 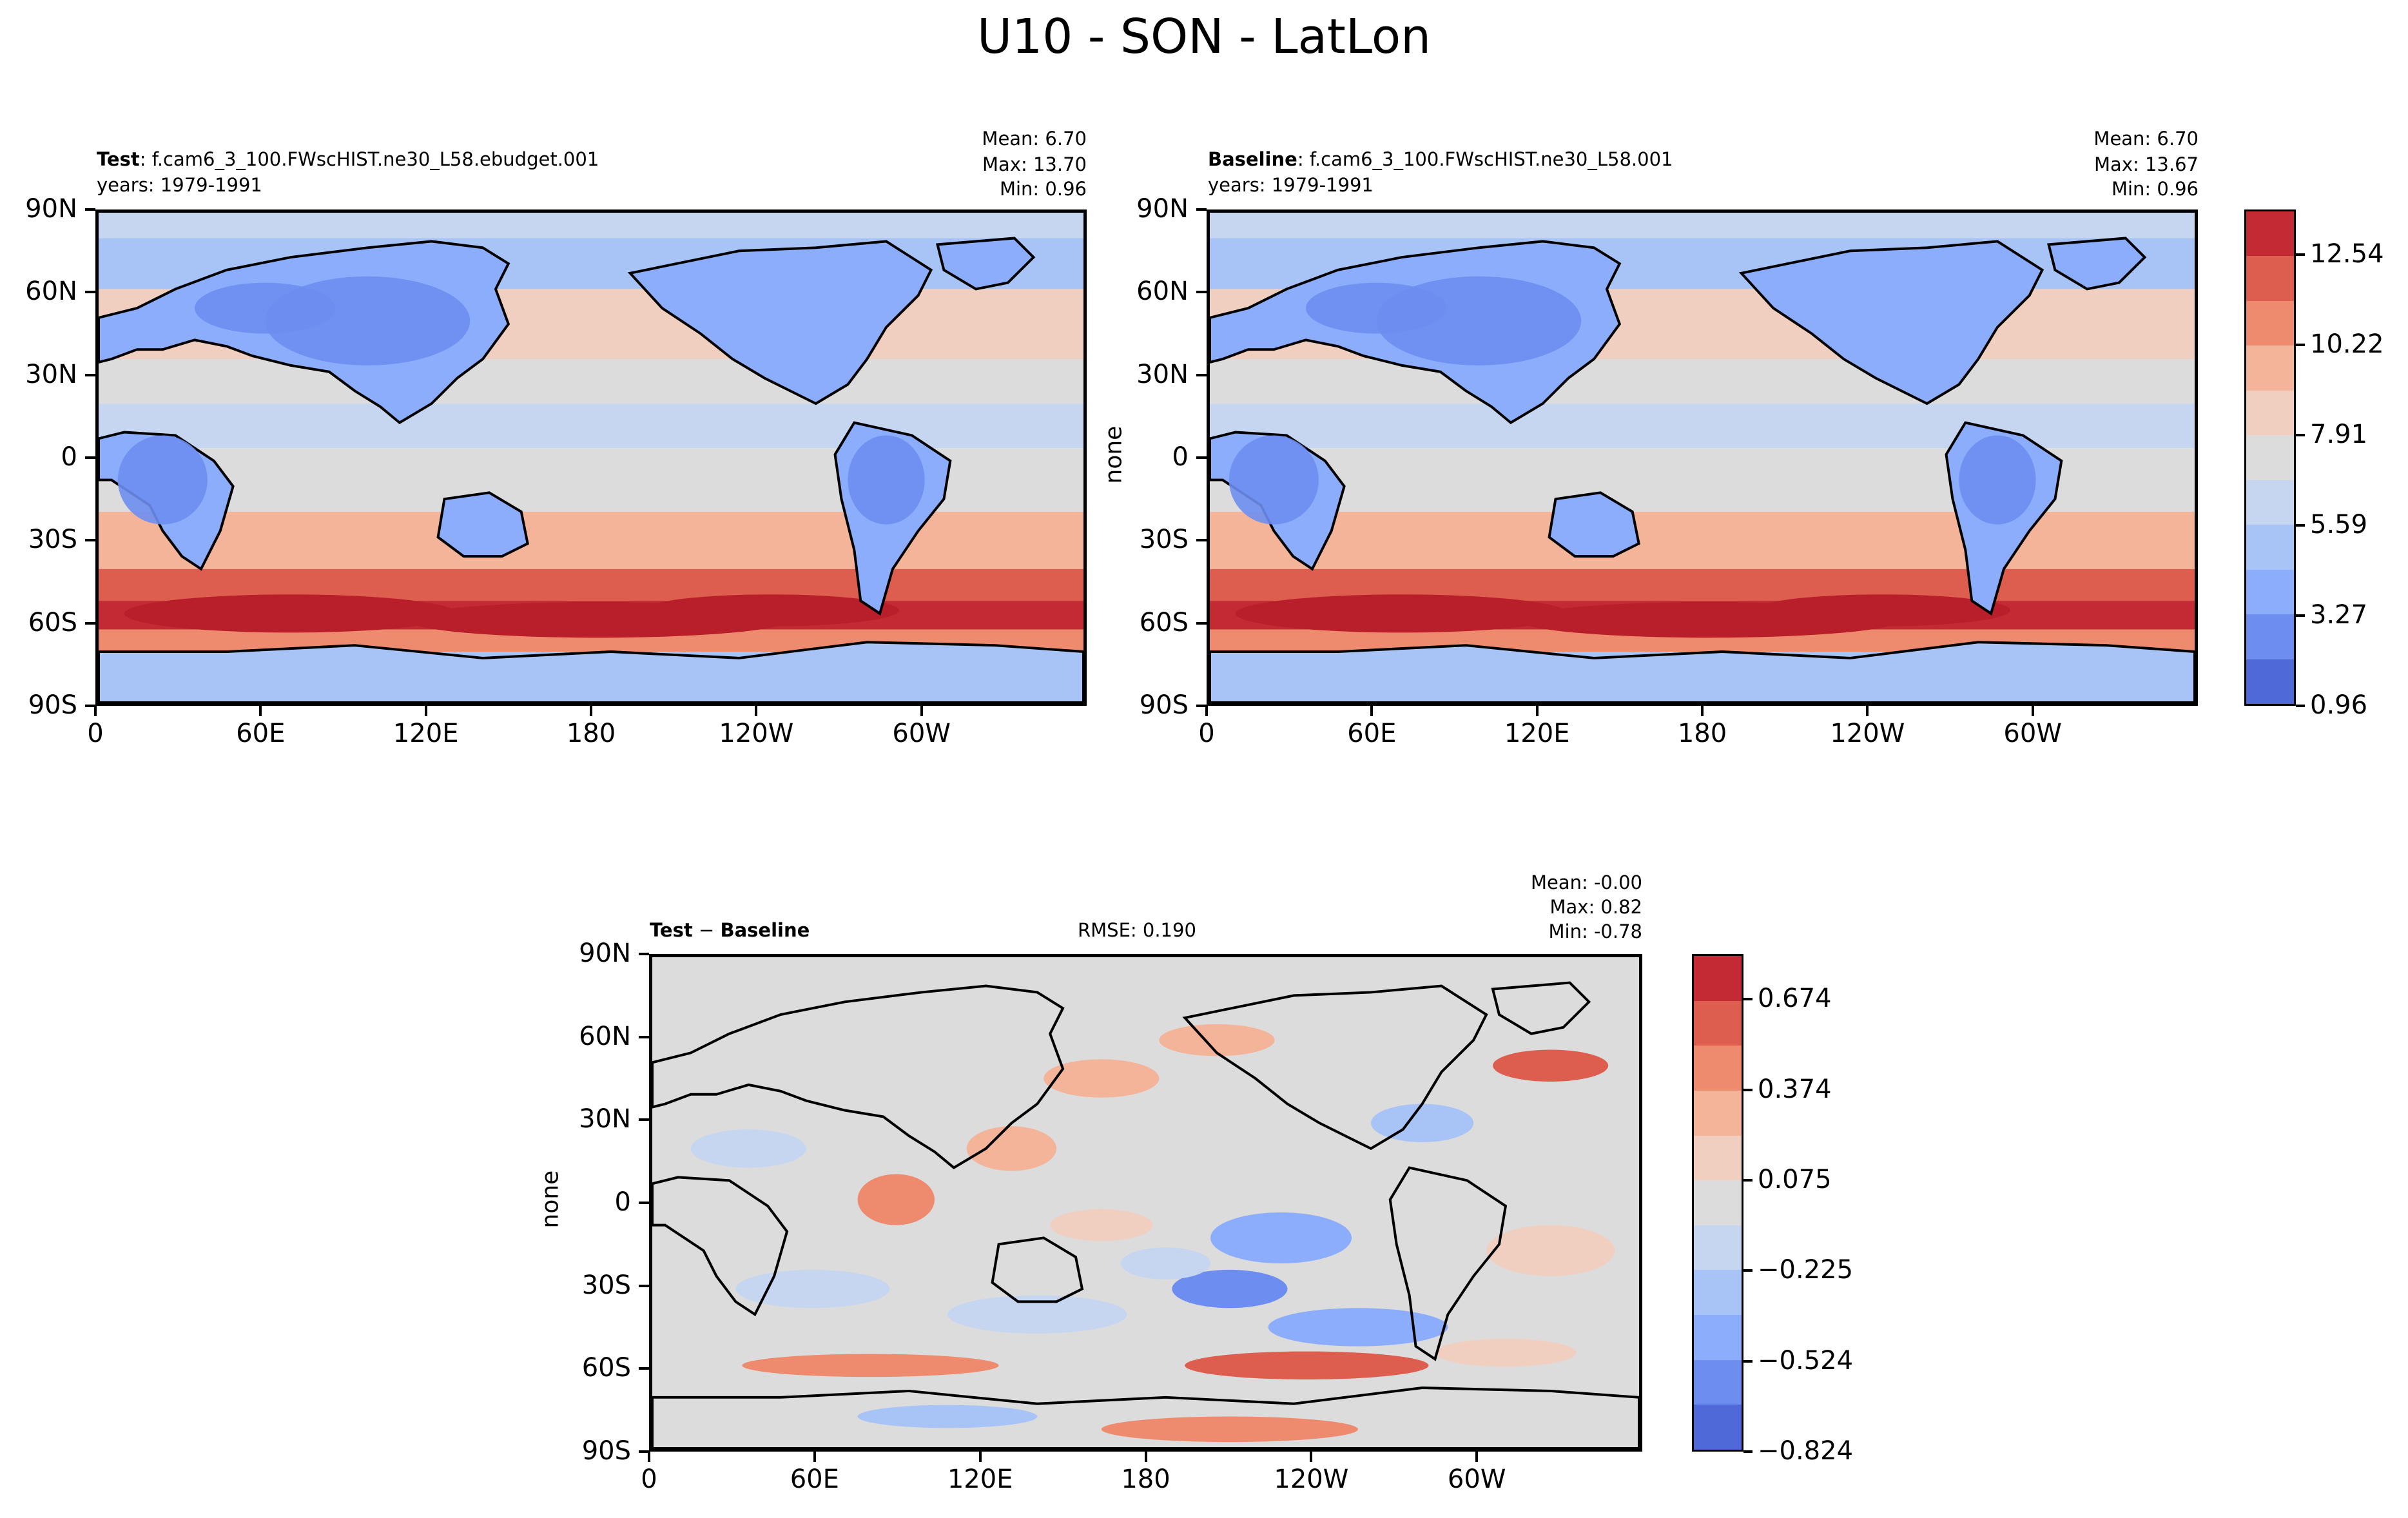 What do you see at coordinates (1204, 36) in the screenshot?
I see `figure-title: U10 - SON - LatLon` at bounding box center [1204, 36].